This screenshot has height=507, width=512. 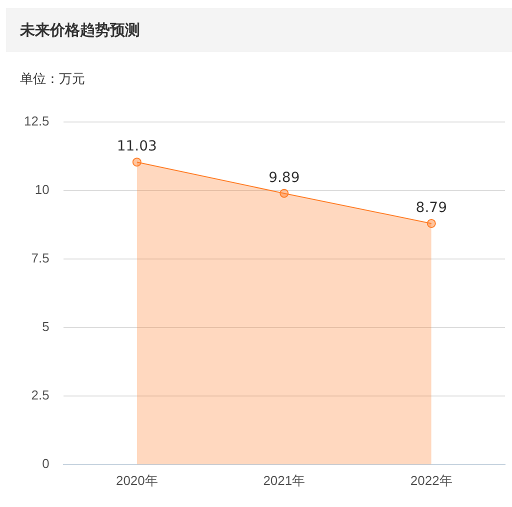 I want to click on y-tick-label: 10, so click(x=42, y=189).